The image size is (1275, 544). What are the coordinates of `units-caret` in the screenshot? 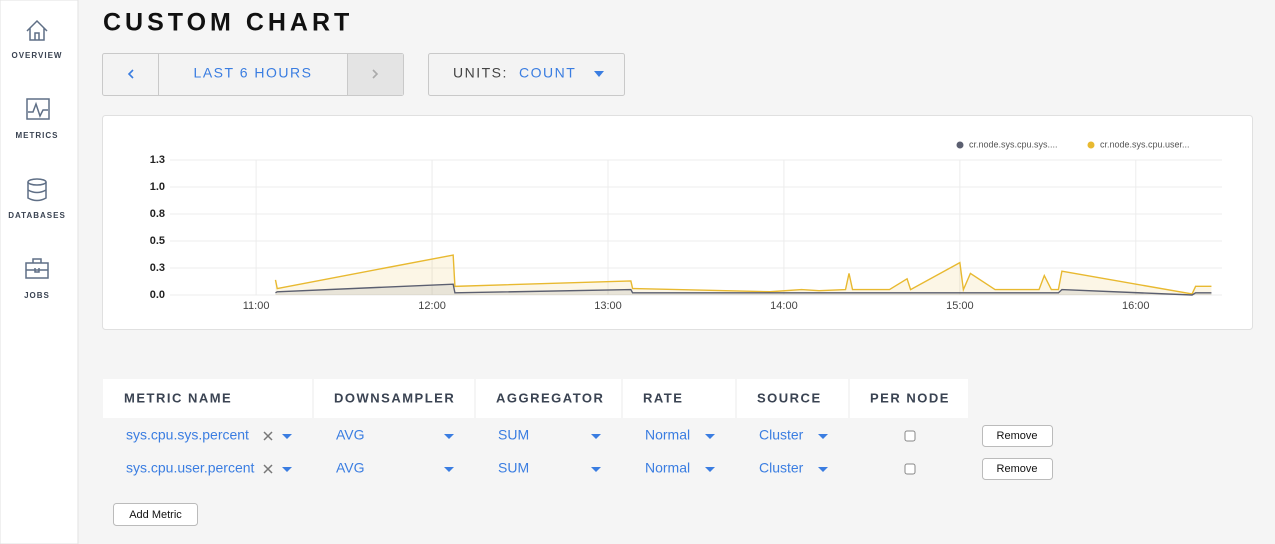 It's located at (599, 74).